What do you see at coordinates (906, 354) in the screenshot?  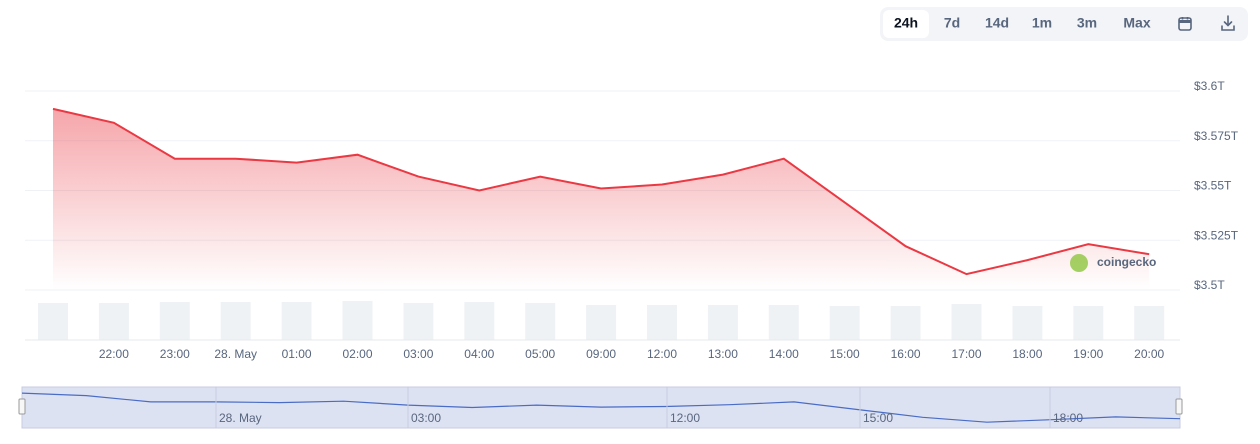 I see `x-tick-label: 16:00` at bounding box center [906, 354].